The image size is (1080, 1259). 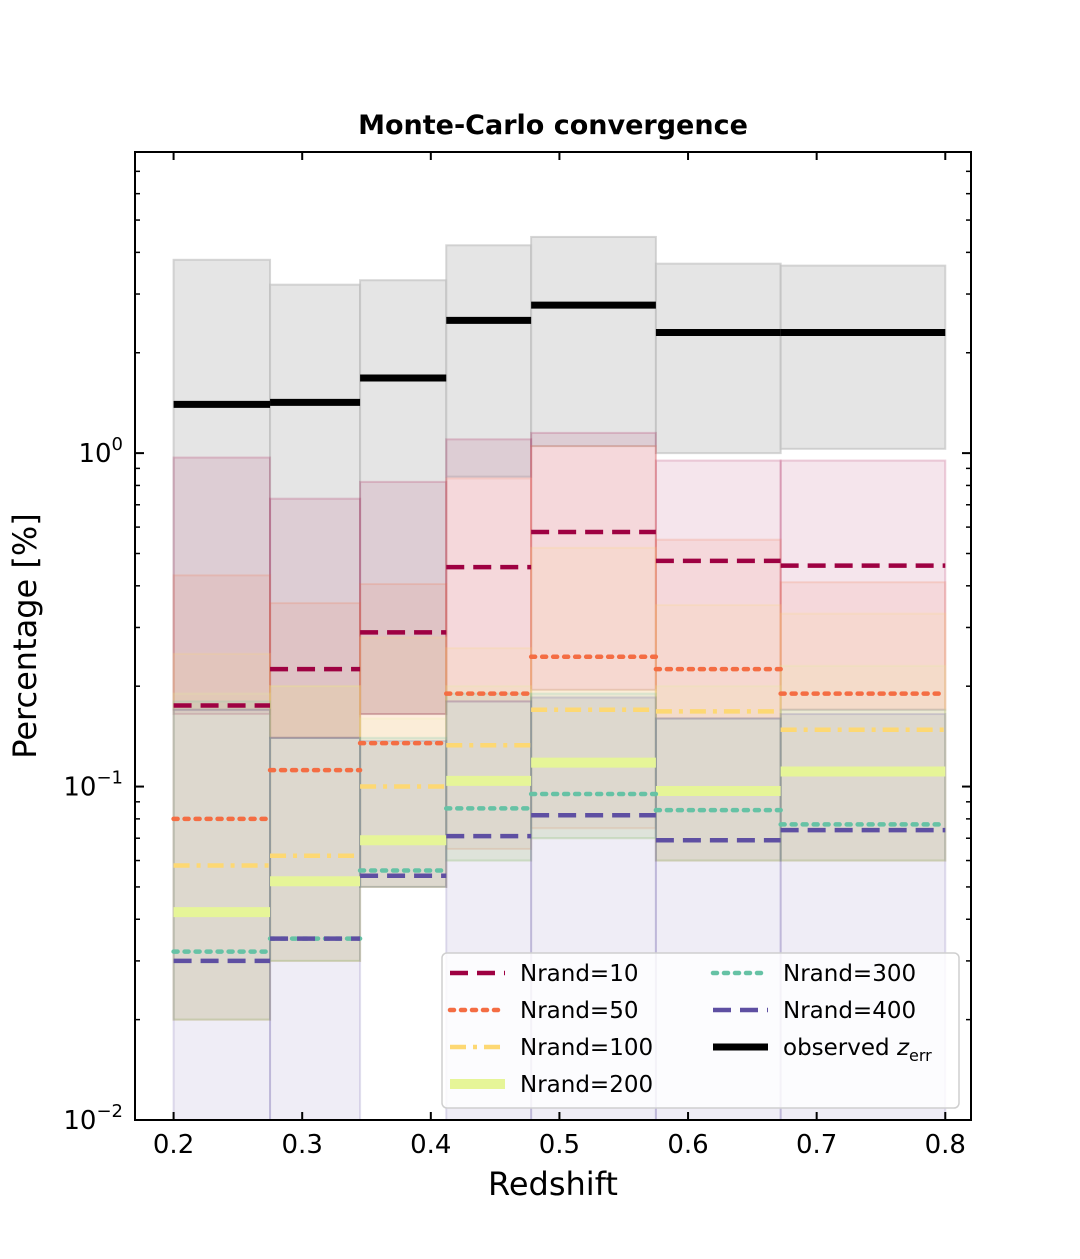 I want to click on y-axis-label: Percentage [%], so click(x=25, y=636).